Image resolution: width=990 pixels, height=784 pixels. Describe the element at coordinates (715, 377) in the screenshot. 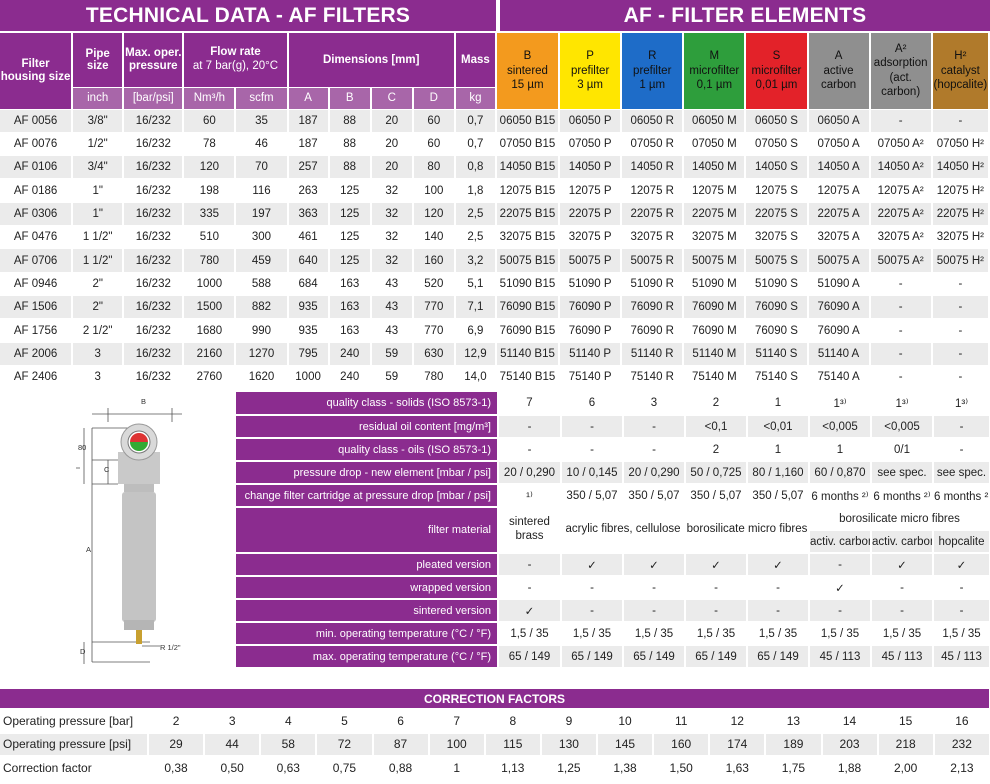

I see `data-cell: 75140 M` at that location.